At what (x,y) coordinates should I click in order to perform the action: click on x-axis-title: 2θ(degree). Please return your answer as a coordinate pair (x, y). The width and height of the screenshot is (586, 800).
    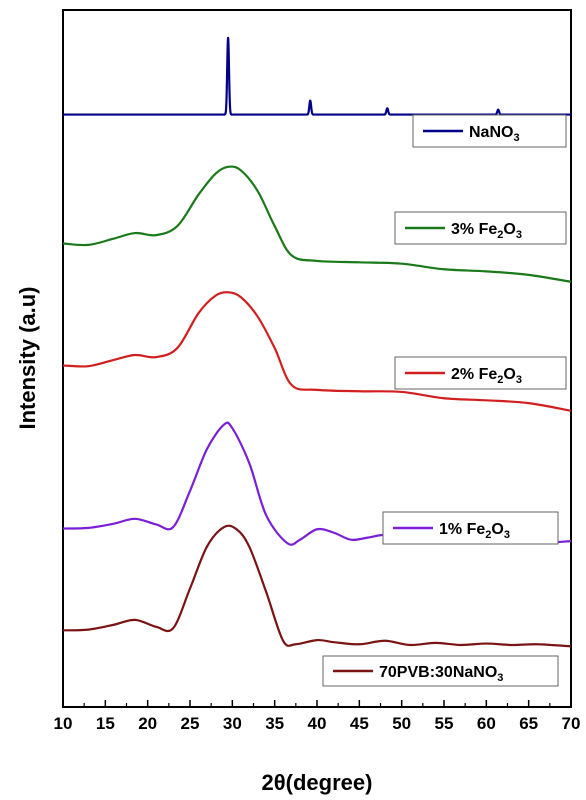
    Looking at the image, I should click on (317, 782).